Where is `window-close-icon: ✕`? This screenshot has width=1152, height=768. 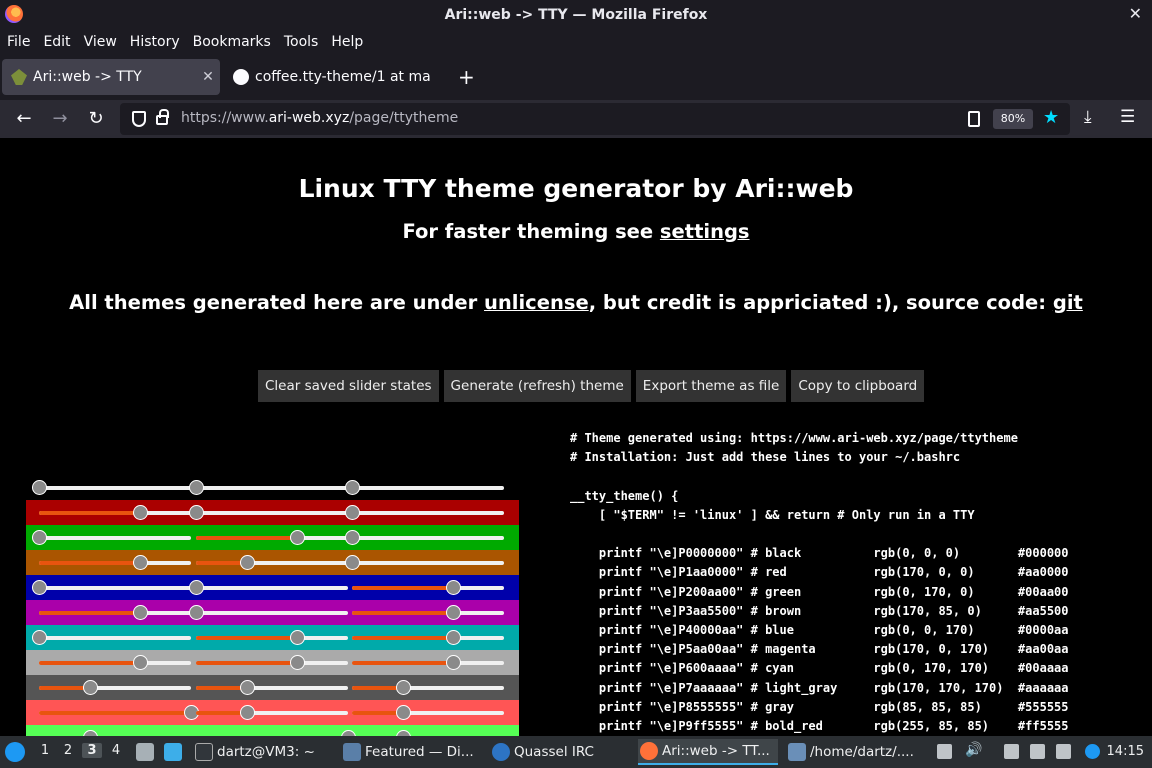
window-close-icon: ✕ is located at coordinates (1135, 13).